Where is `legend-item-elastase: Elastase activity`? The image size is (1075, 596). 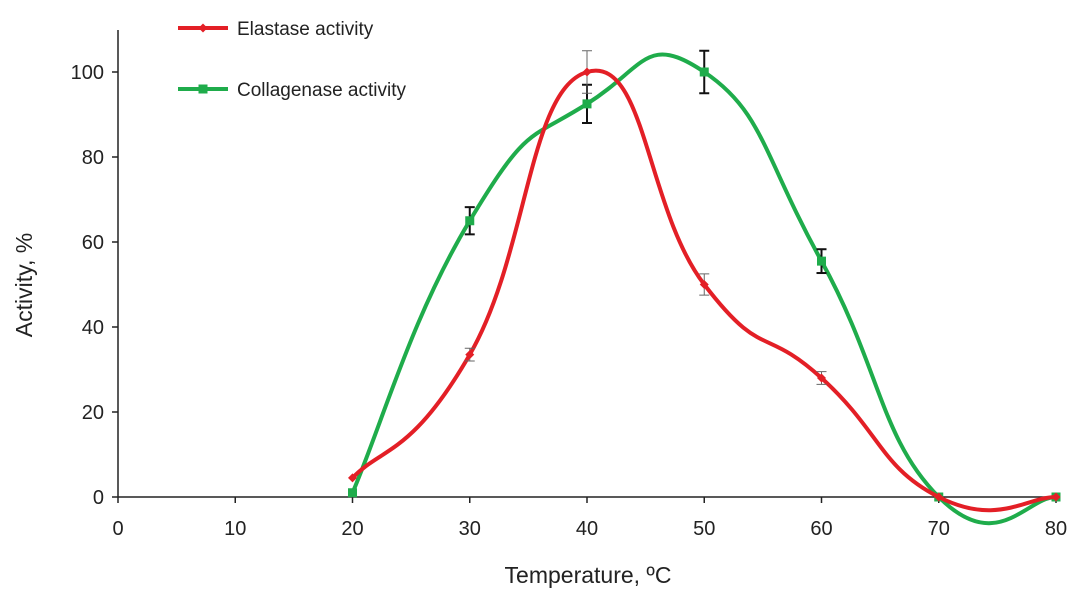 legend-item-elastase: Elastase activity is located at coordinates (276, 29).